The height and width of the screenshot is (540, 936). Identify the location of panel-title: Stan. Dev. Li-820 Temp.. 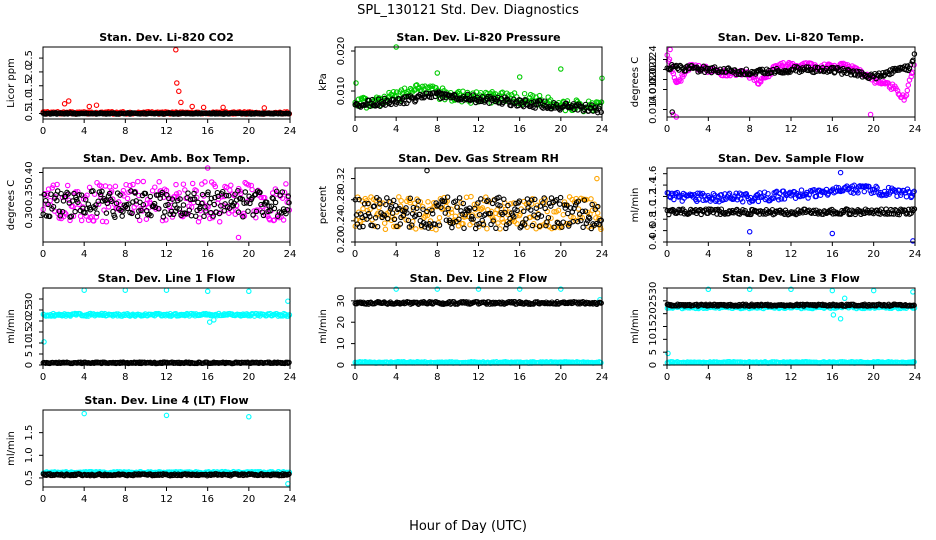
(791, 37).